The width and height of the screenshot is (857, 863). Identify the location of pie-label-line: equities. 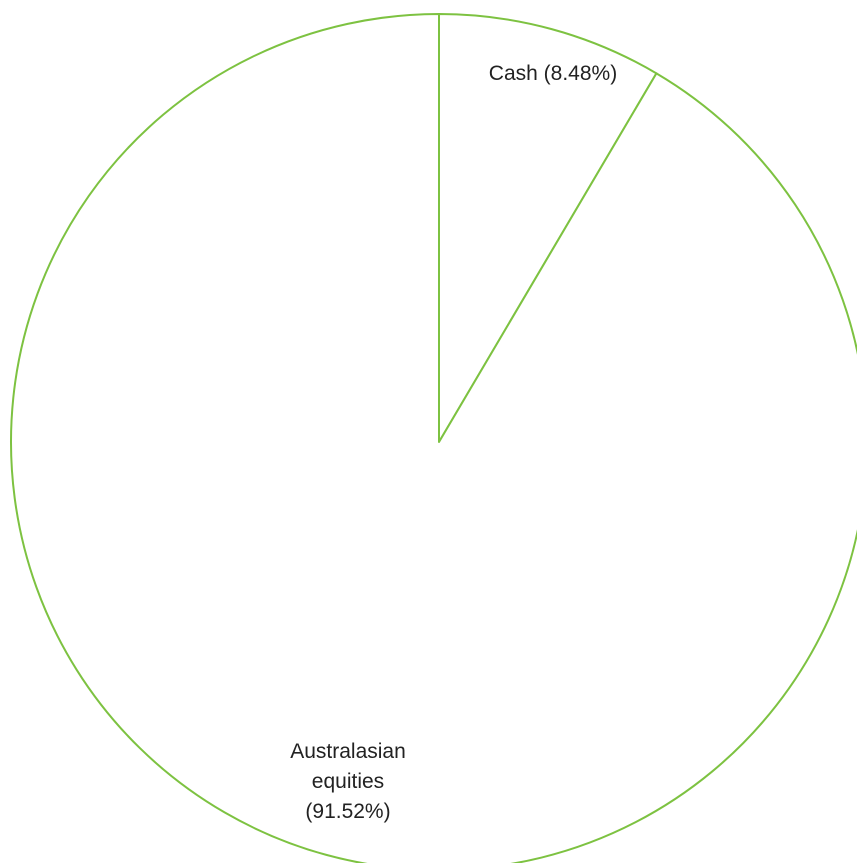
(348, 781).